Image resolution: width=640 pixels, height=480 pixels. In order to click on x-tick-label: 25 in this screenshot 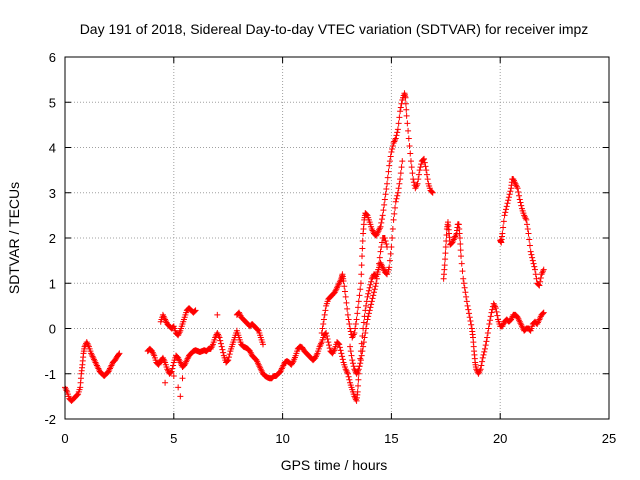, I will do `click(609, 438)`.